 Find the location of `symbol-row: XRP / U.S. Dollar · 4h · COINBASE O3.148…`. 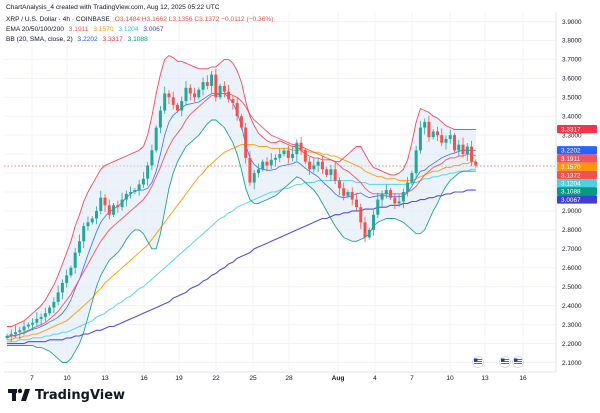

symbol-row: XRP / U.S. Dollar · 4h · COINBASE O3.148… is located at coordinates (139, 20).